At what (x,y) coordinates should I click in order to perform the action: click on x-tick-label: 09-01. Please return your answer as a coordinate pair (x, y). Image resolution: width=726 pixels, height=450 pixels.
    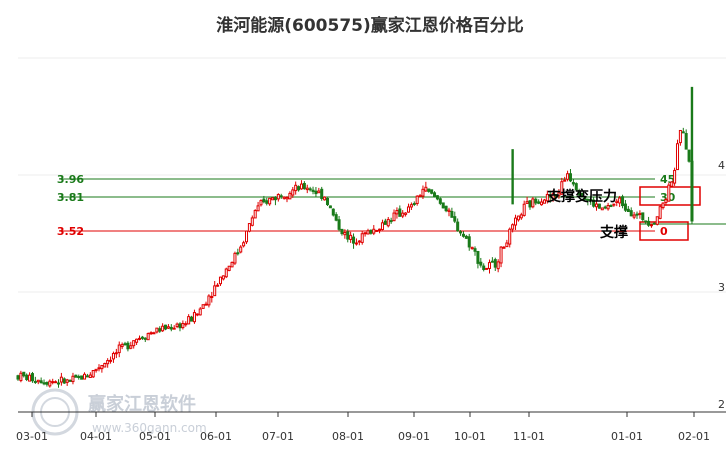
    Looking at the image, I should click on (414, 436).